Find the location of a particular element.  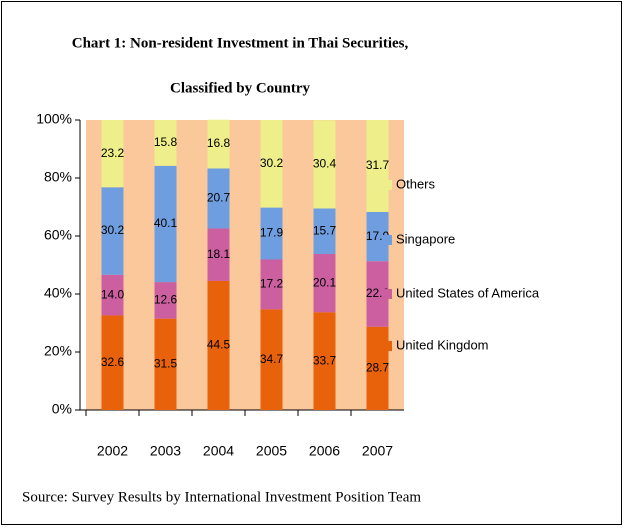

y-tick-label: 20% is located at coordinates (58, 351).